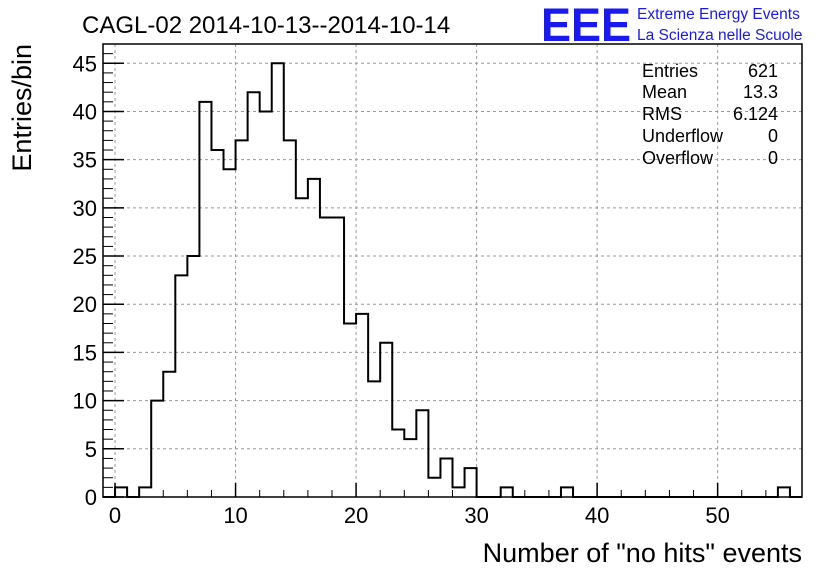  Describe the element at coordinates (476, 515) in the screenshot. I see `x-tick-label: 30` at that location.